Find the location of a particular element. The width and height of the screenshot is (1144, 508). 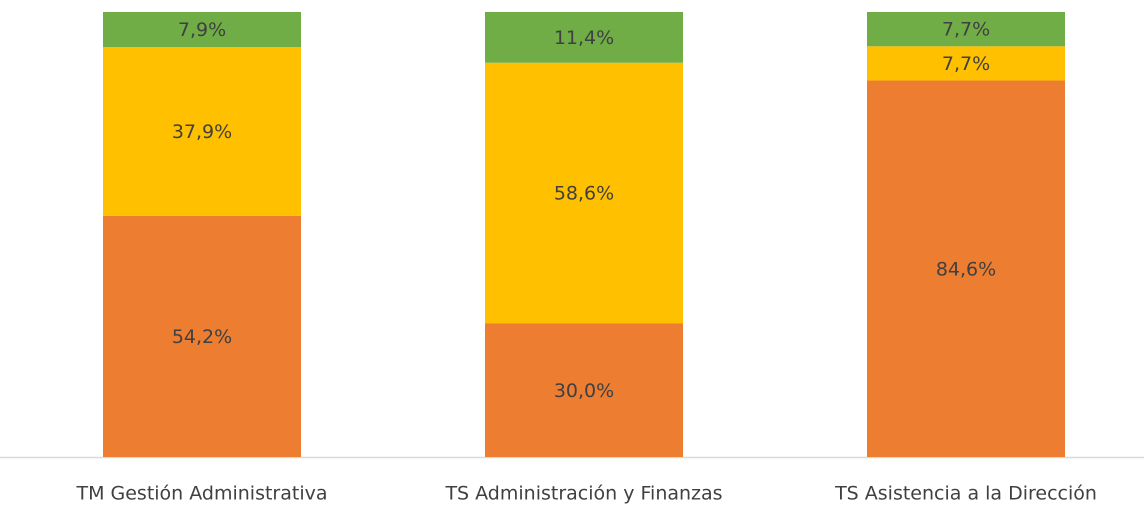

data-label: 30,0% is located at coordinates (584, 391).